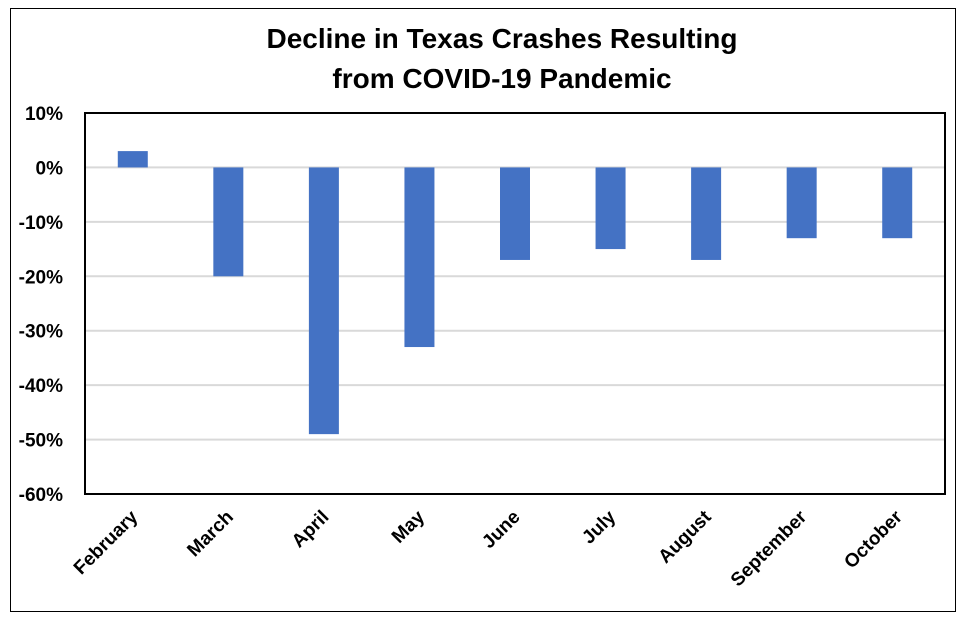  Describe the element at coordinates (41, 441) in the screenshot. I see `y-tick-label: -50%` at that location.